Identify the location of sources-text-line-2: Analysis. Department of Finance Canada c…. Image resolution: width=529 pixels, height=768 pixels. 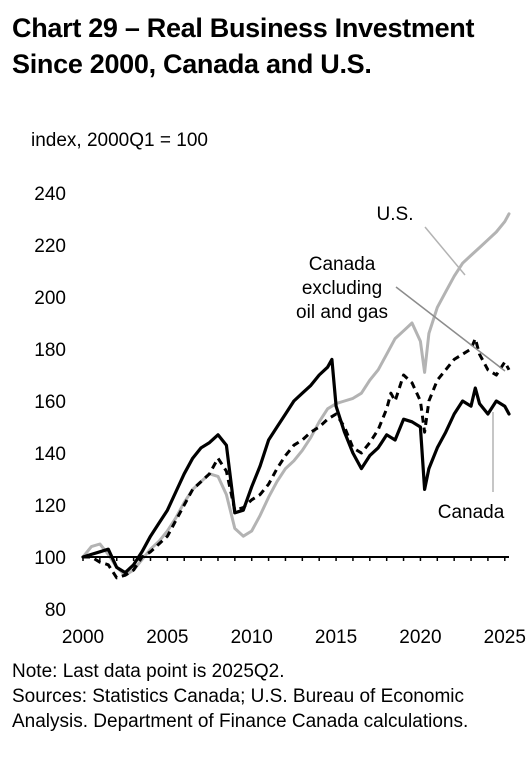
(240, 721).